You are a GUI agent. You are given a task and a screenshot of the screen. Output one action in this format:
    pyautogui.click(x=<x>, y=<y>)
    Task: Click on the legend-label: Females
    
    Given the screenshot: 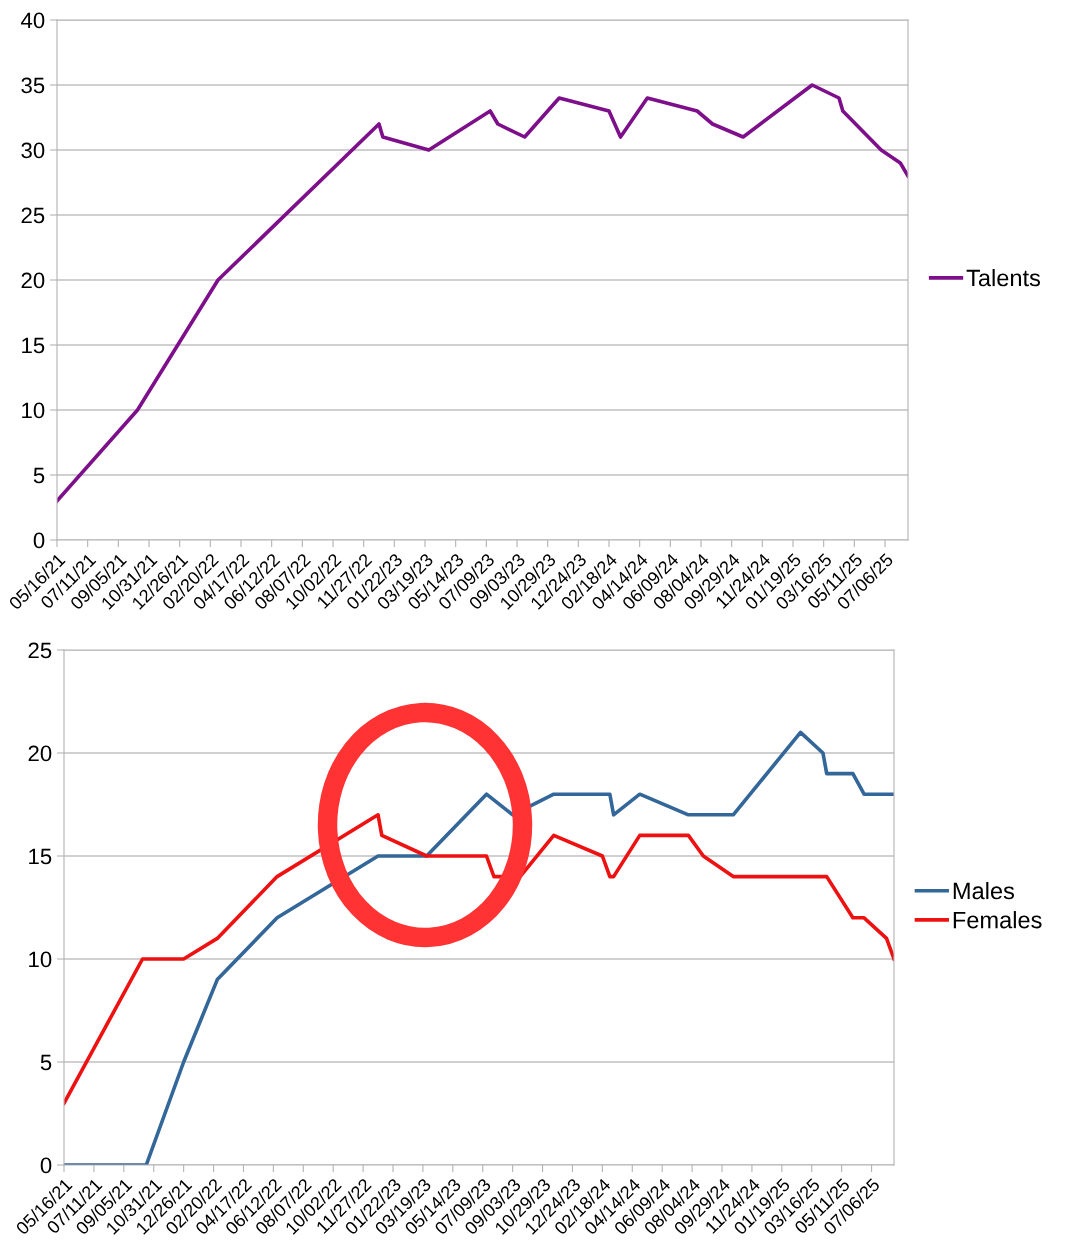 What is the action you would take?
    pyautogui.click(x=997, y=920)
    